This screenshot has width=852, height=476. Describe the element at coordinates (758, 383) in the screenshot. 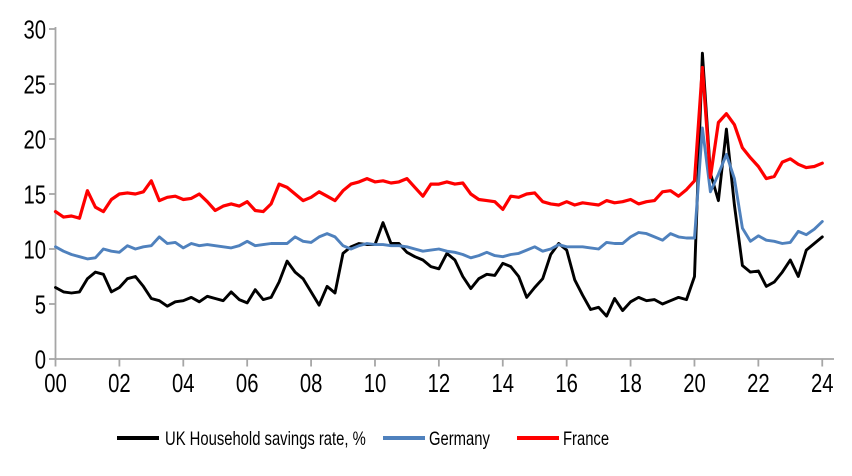

I see `x-tick-label: 22` at that location.